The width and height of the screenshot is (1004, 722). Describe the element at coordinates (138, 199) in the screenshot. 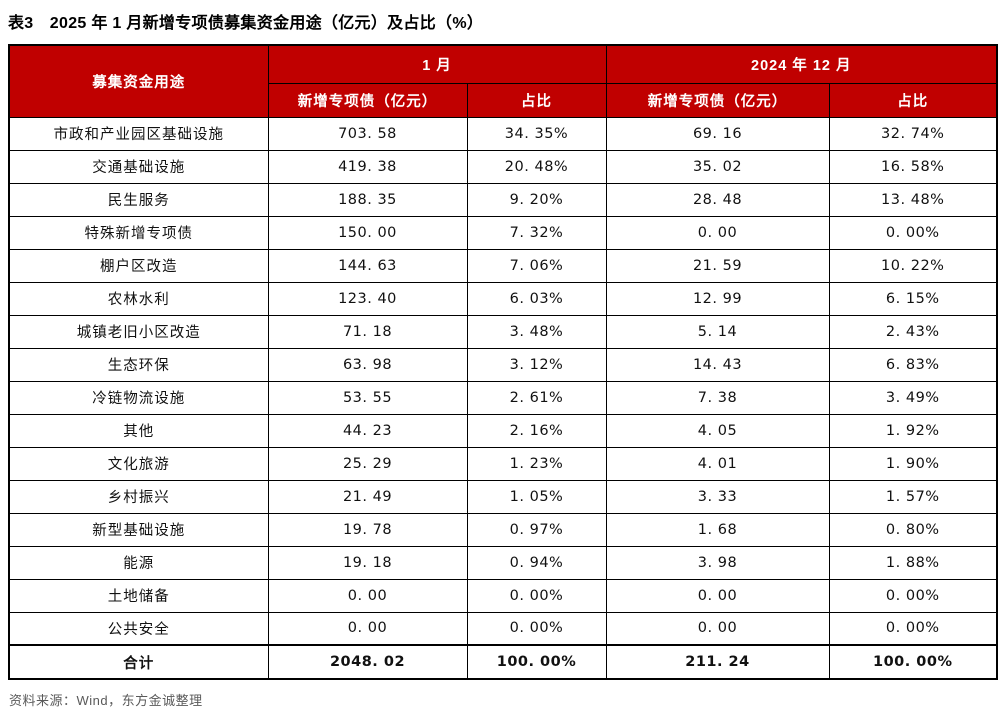

I see `row-label-cell: 民生服务` at that location.